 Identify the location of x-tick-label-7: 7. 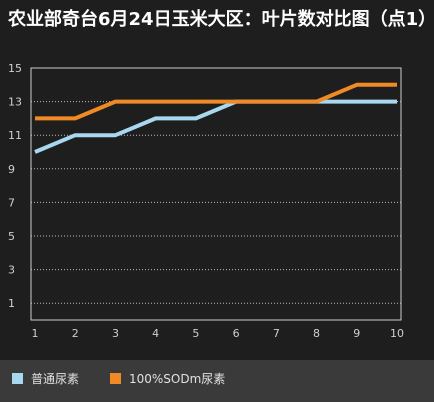
(276, 333).